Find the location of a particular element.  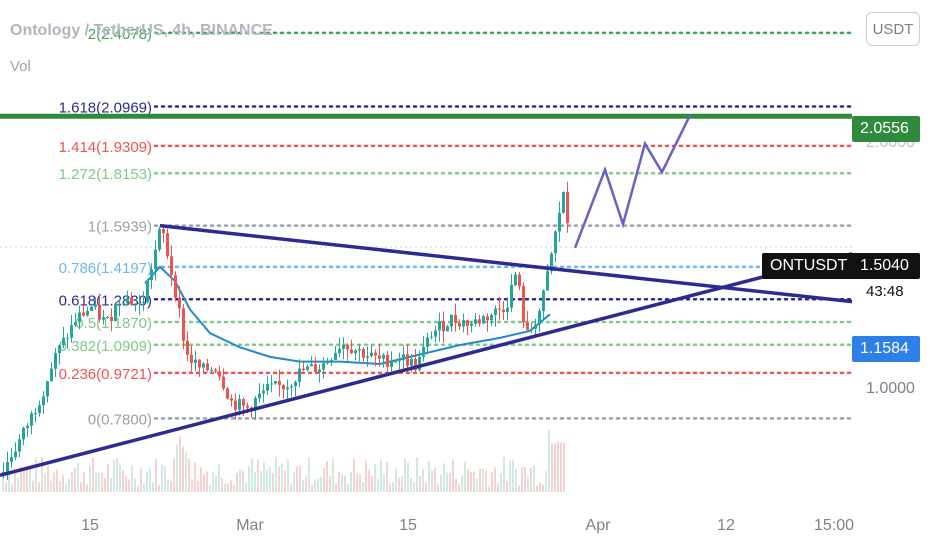

currency-button: USDT is located at coordinates (893, 29).